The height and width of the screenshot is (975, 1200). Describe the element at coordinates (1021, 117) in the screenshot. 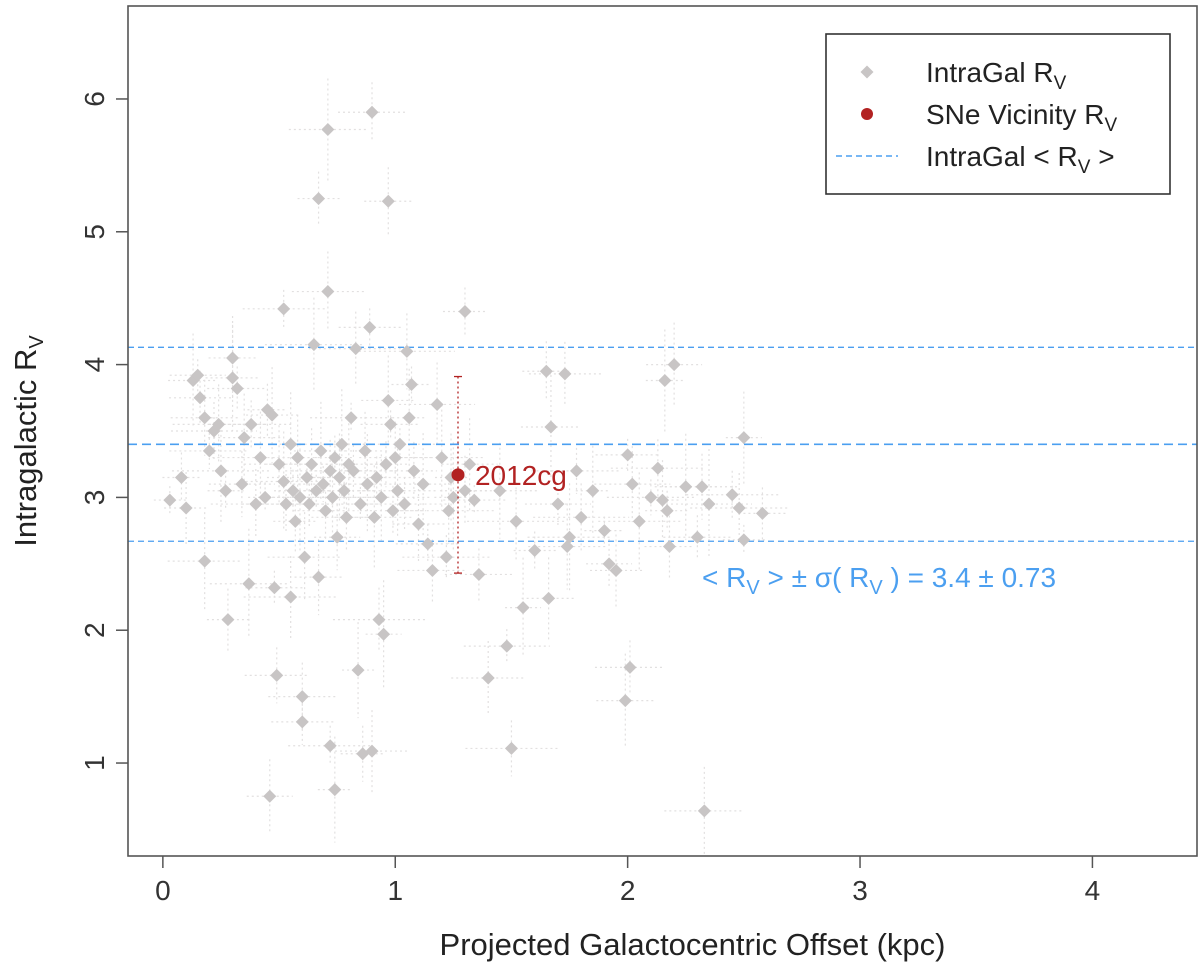

I see `legend-label: SNe Vicinity RV` at that location.